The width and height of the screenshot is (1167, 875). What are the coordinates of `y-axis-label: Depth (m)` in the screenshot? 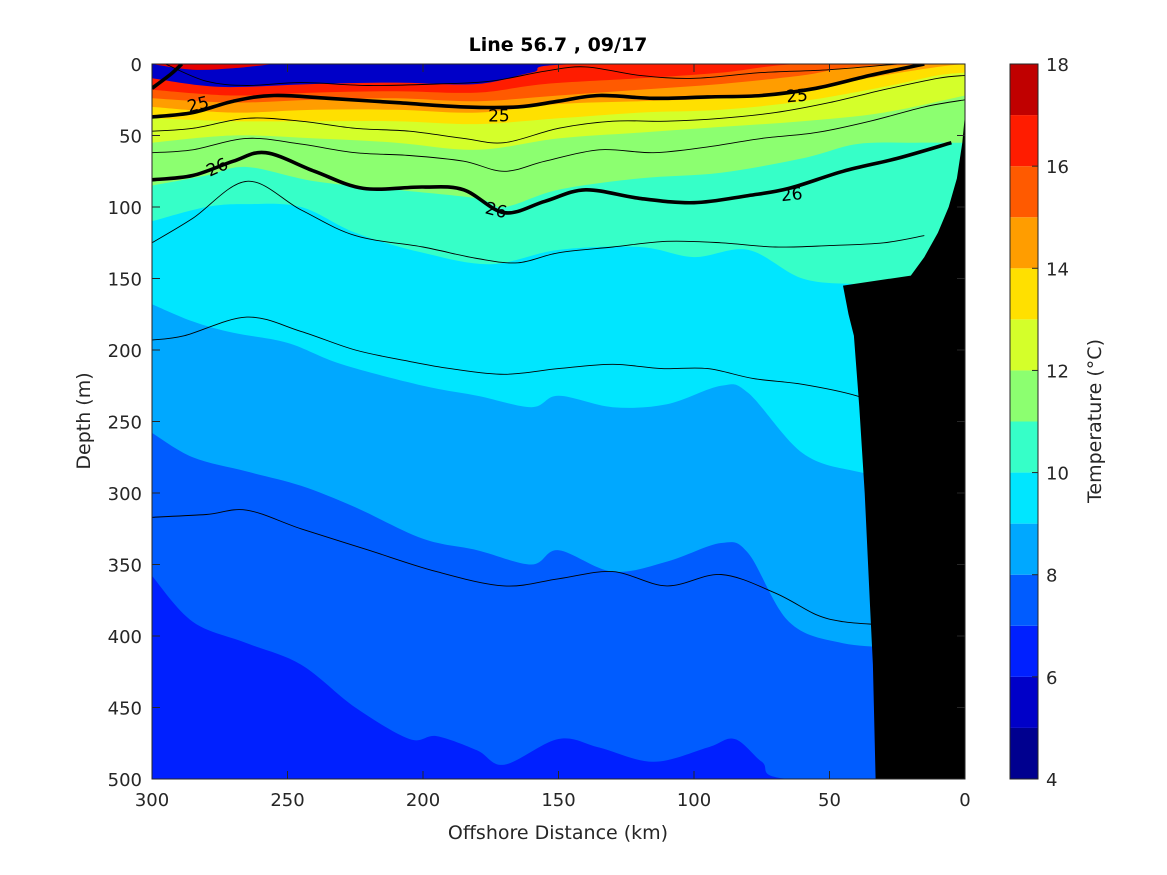 It's located at (84, 420).